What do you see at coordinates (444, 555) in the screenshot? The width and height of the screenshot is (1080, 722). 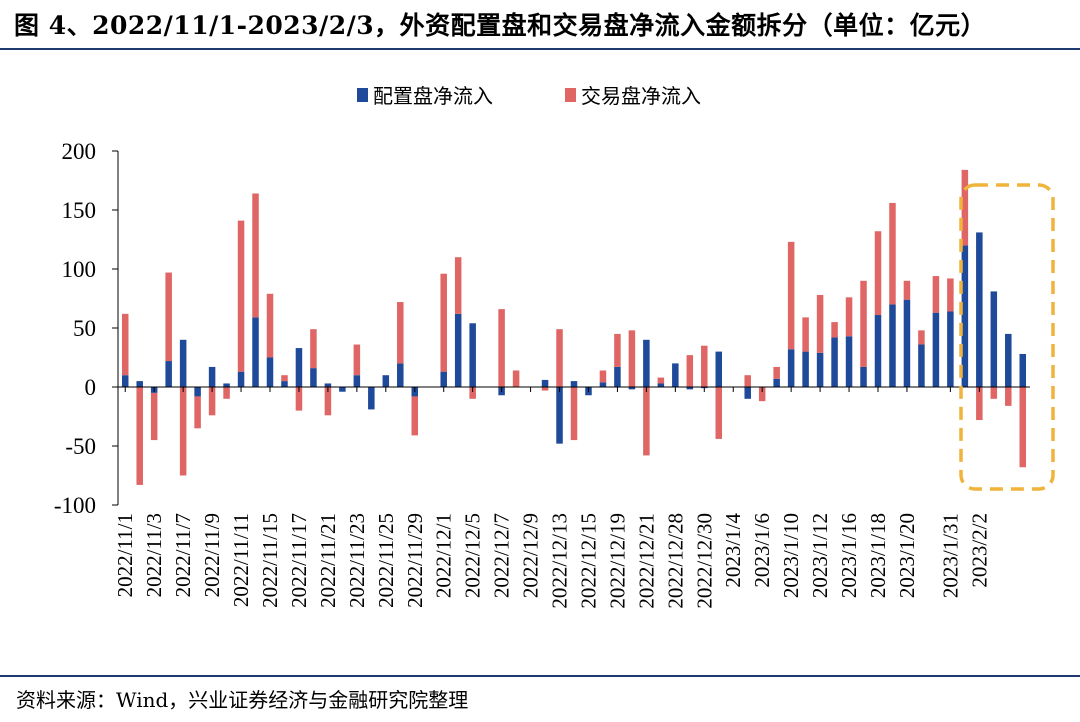 I see `x-tick-label: 2022/12/1` at bounding box center [444, 555].